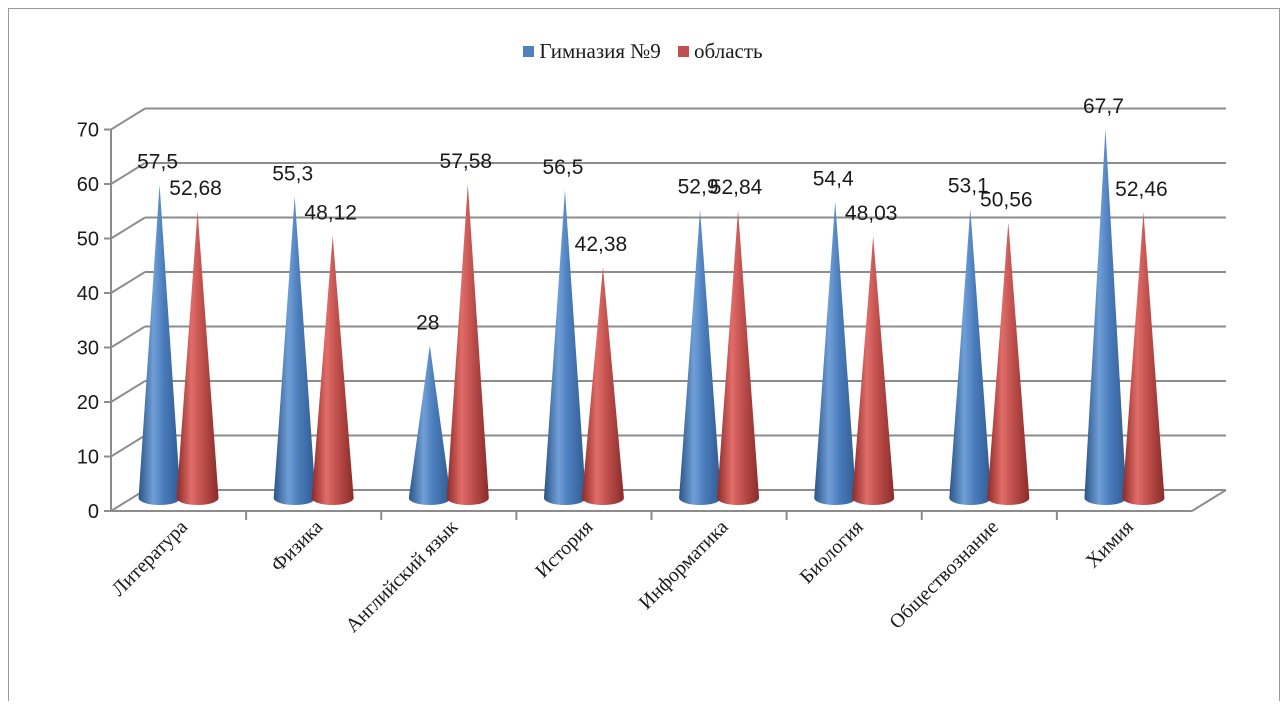 This screenshot has height=706, width=1286. Describe the element at coordinates (330, 213) in the screenshot. I see `data-label: 48,12` at that location.